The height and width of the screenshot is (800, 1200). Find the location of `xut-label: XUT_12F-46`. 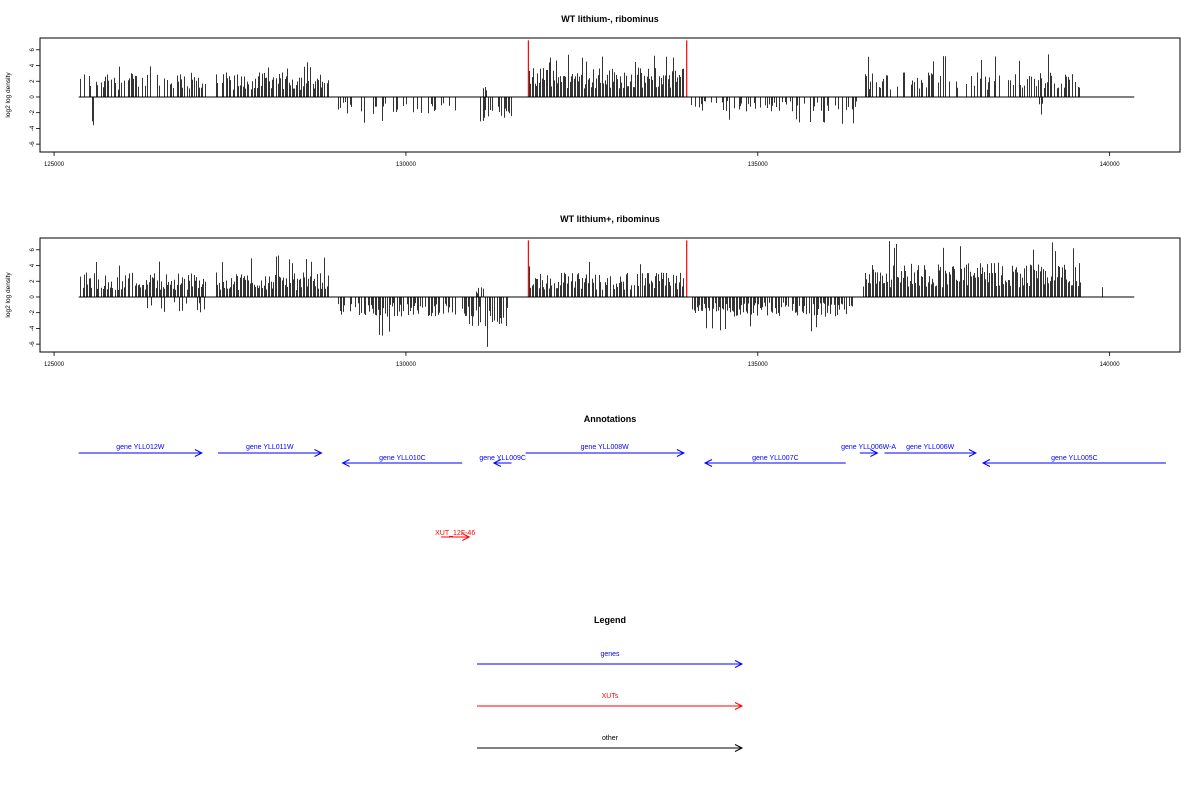

xut-label: XUT_12F-46 is located at coordinates (455, 533).